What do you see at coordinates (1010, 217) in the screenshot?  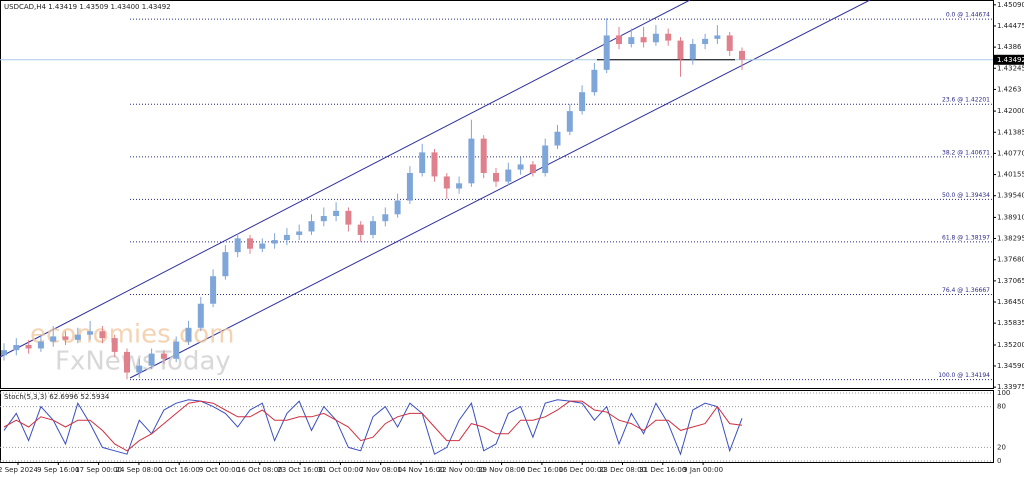 I see `y-tick-label: 1.38910` at bounding box center [1010, 217].